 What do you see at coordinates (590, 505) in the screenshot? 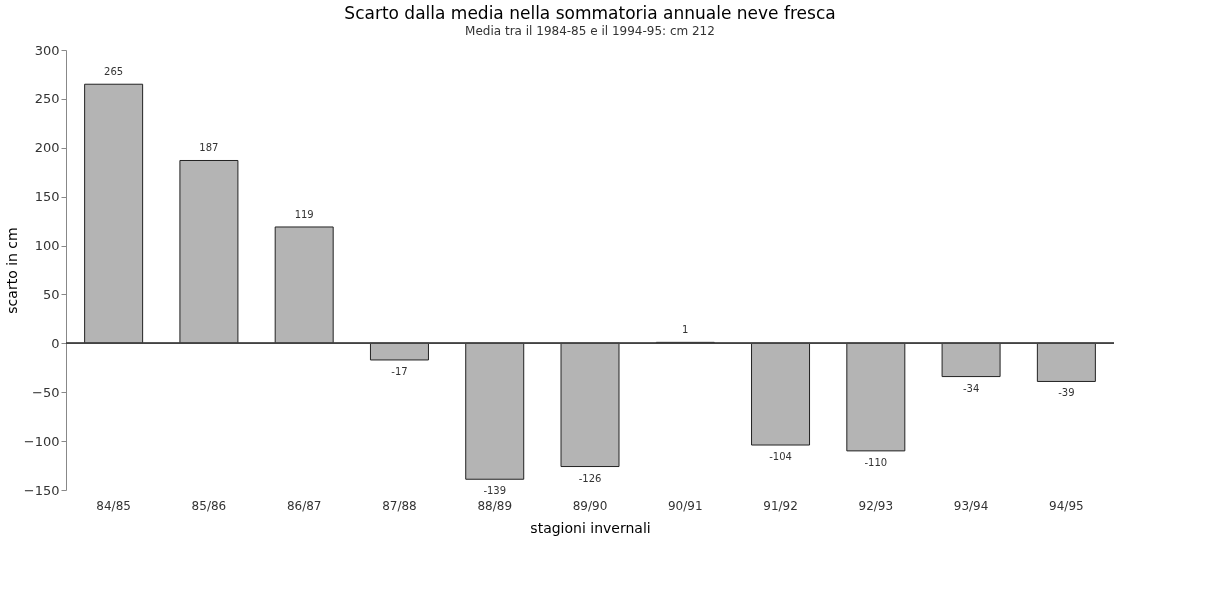
I see `x-tick-label: 89/90` at bounding box center [590, 505].